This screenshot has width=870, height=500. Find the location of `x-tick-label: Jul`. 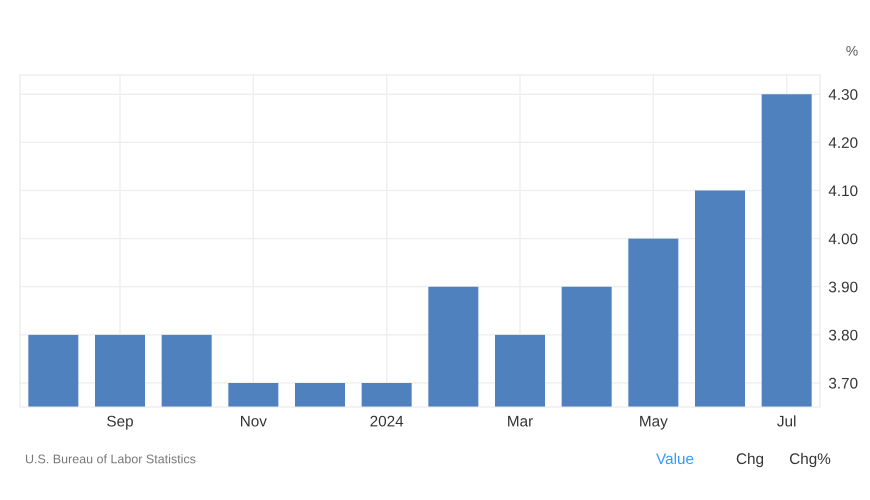

x-tick-label: Jul is located at coordinates (786, 421).